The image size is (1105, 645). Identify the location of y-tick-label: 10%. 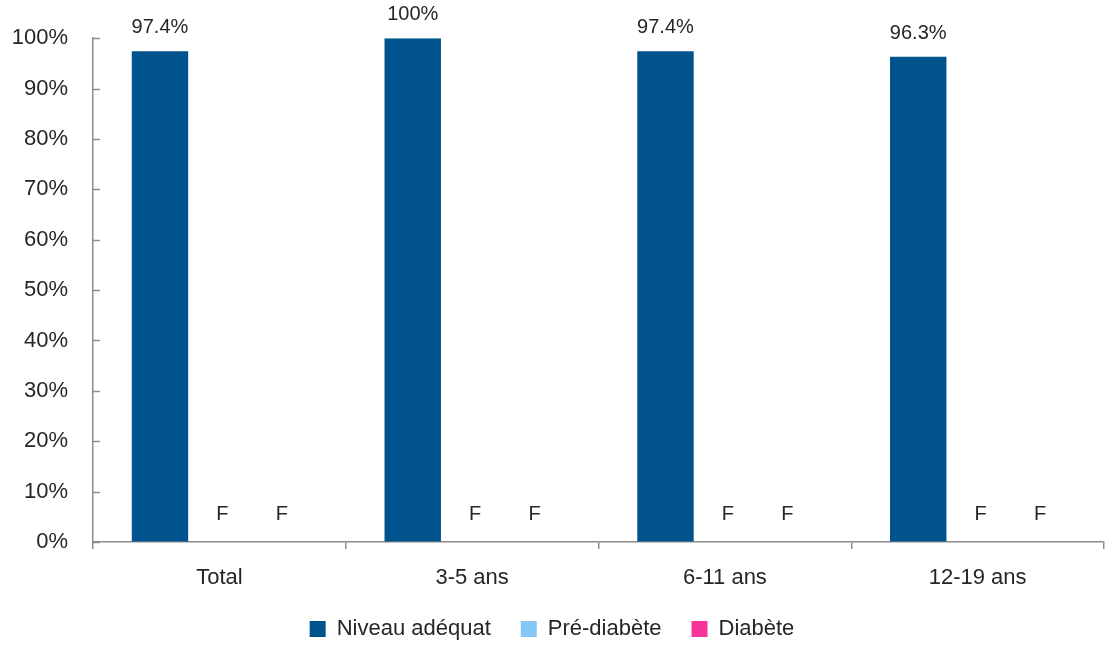
(45, 490).